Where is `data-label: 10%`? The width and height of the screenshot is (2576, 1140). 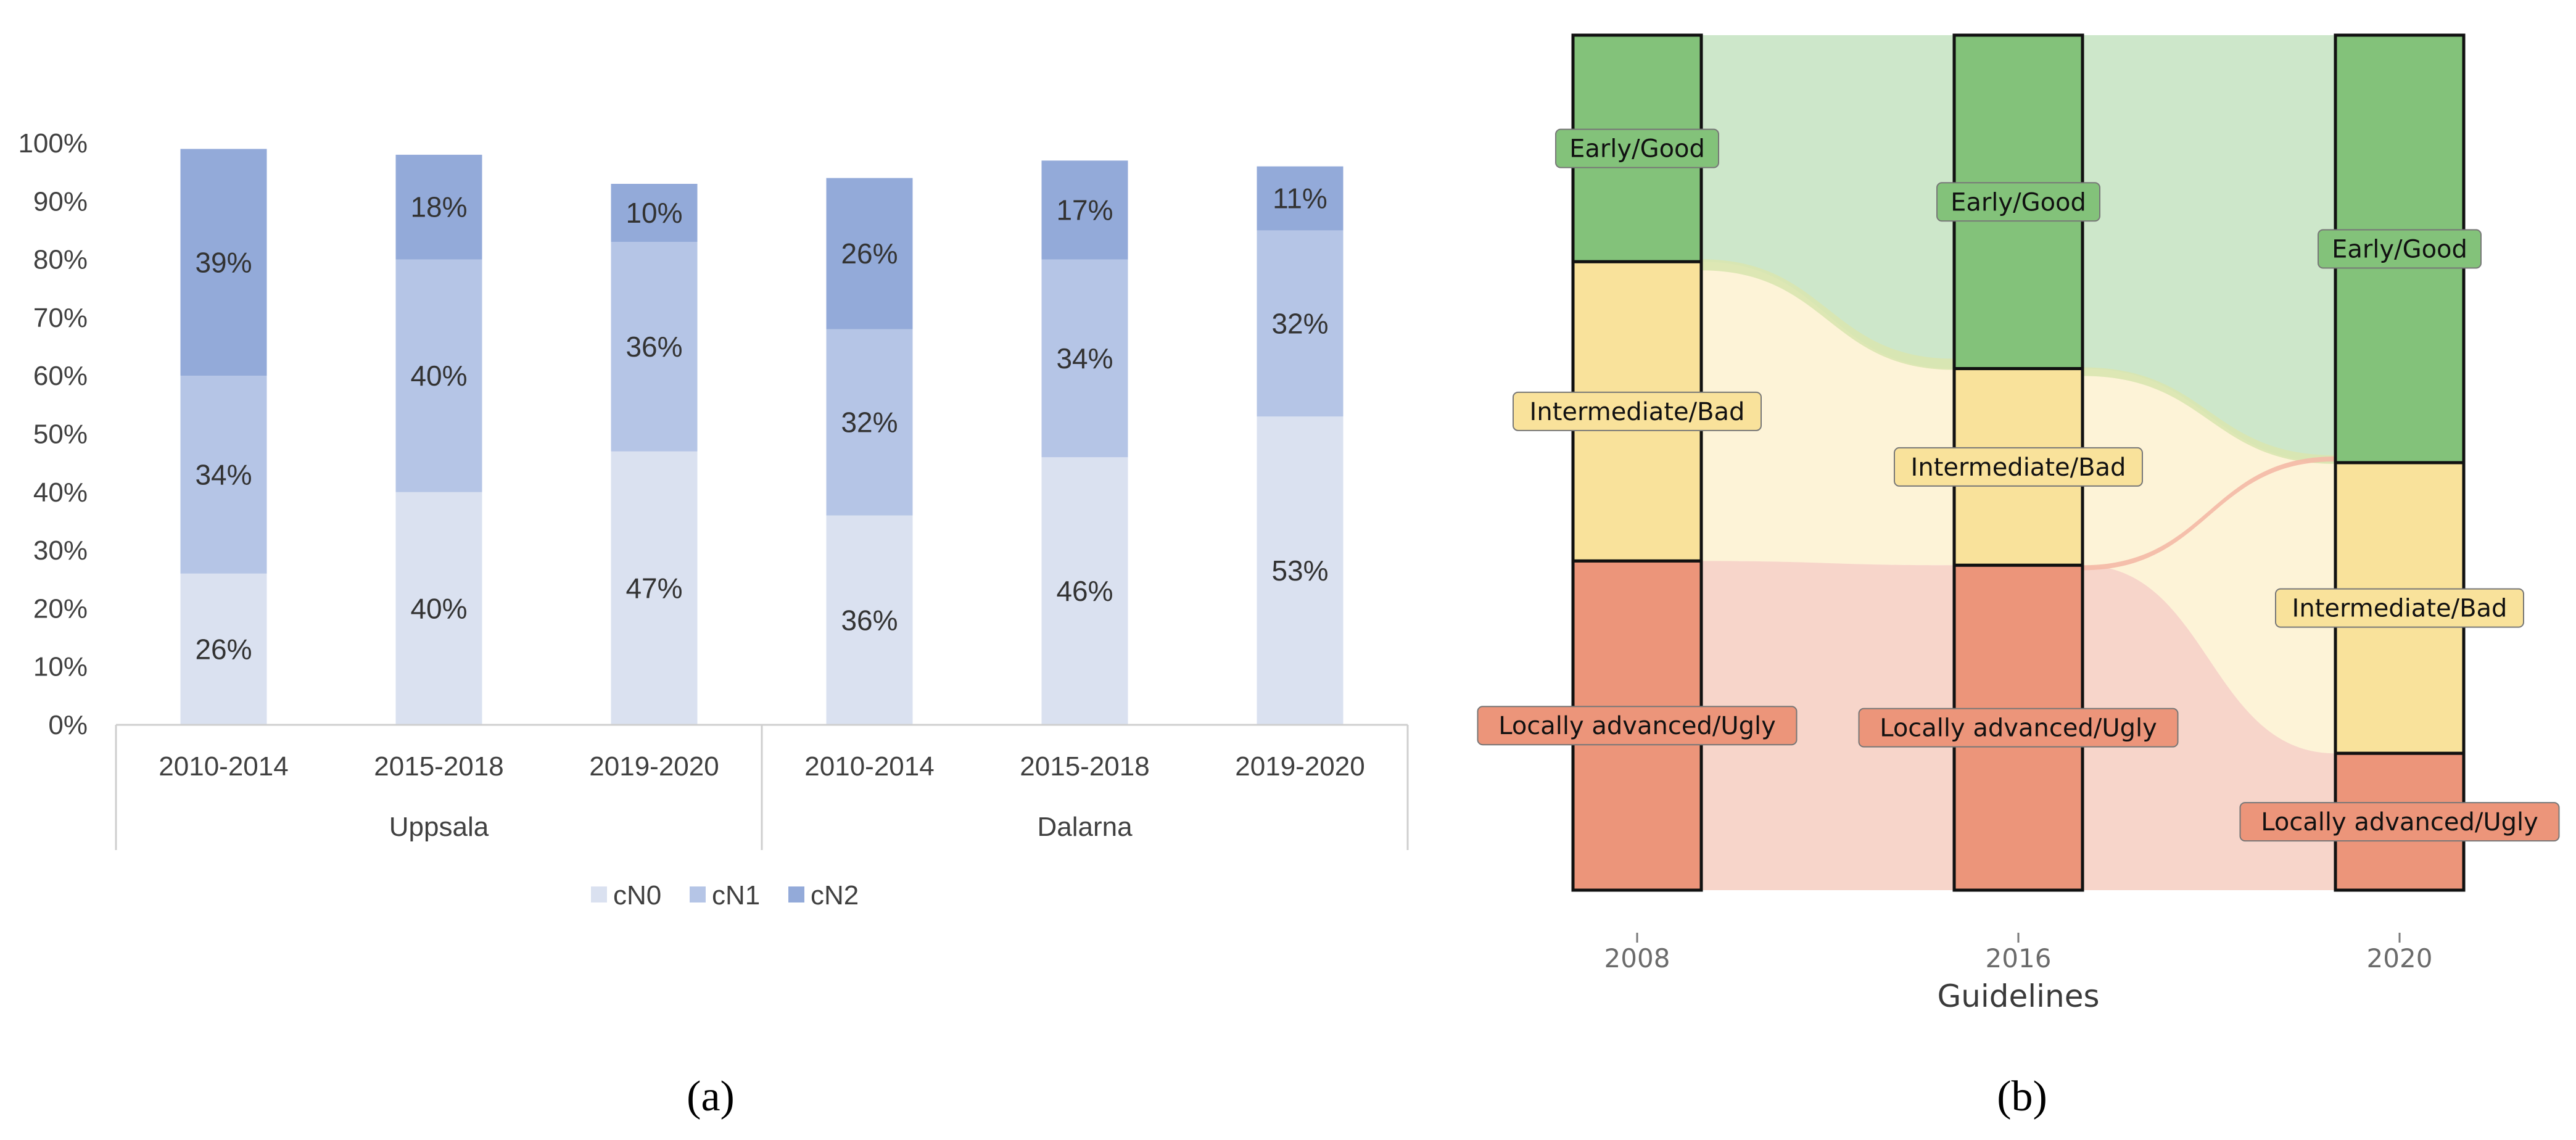
data-label: 10% is located at coordinates (653, 213).